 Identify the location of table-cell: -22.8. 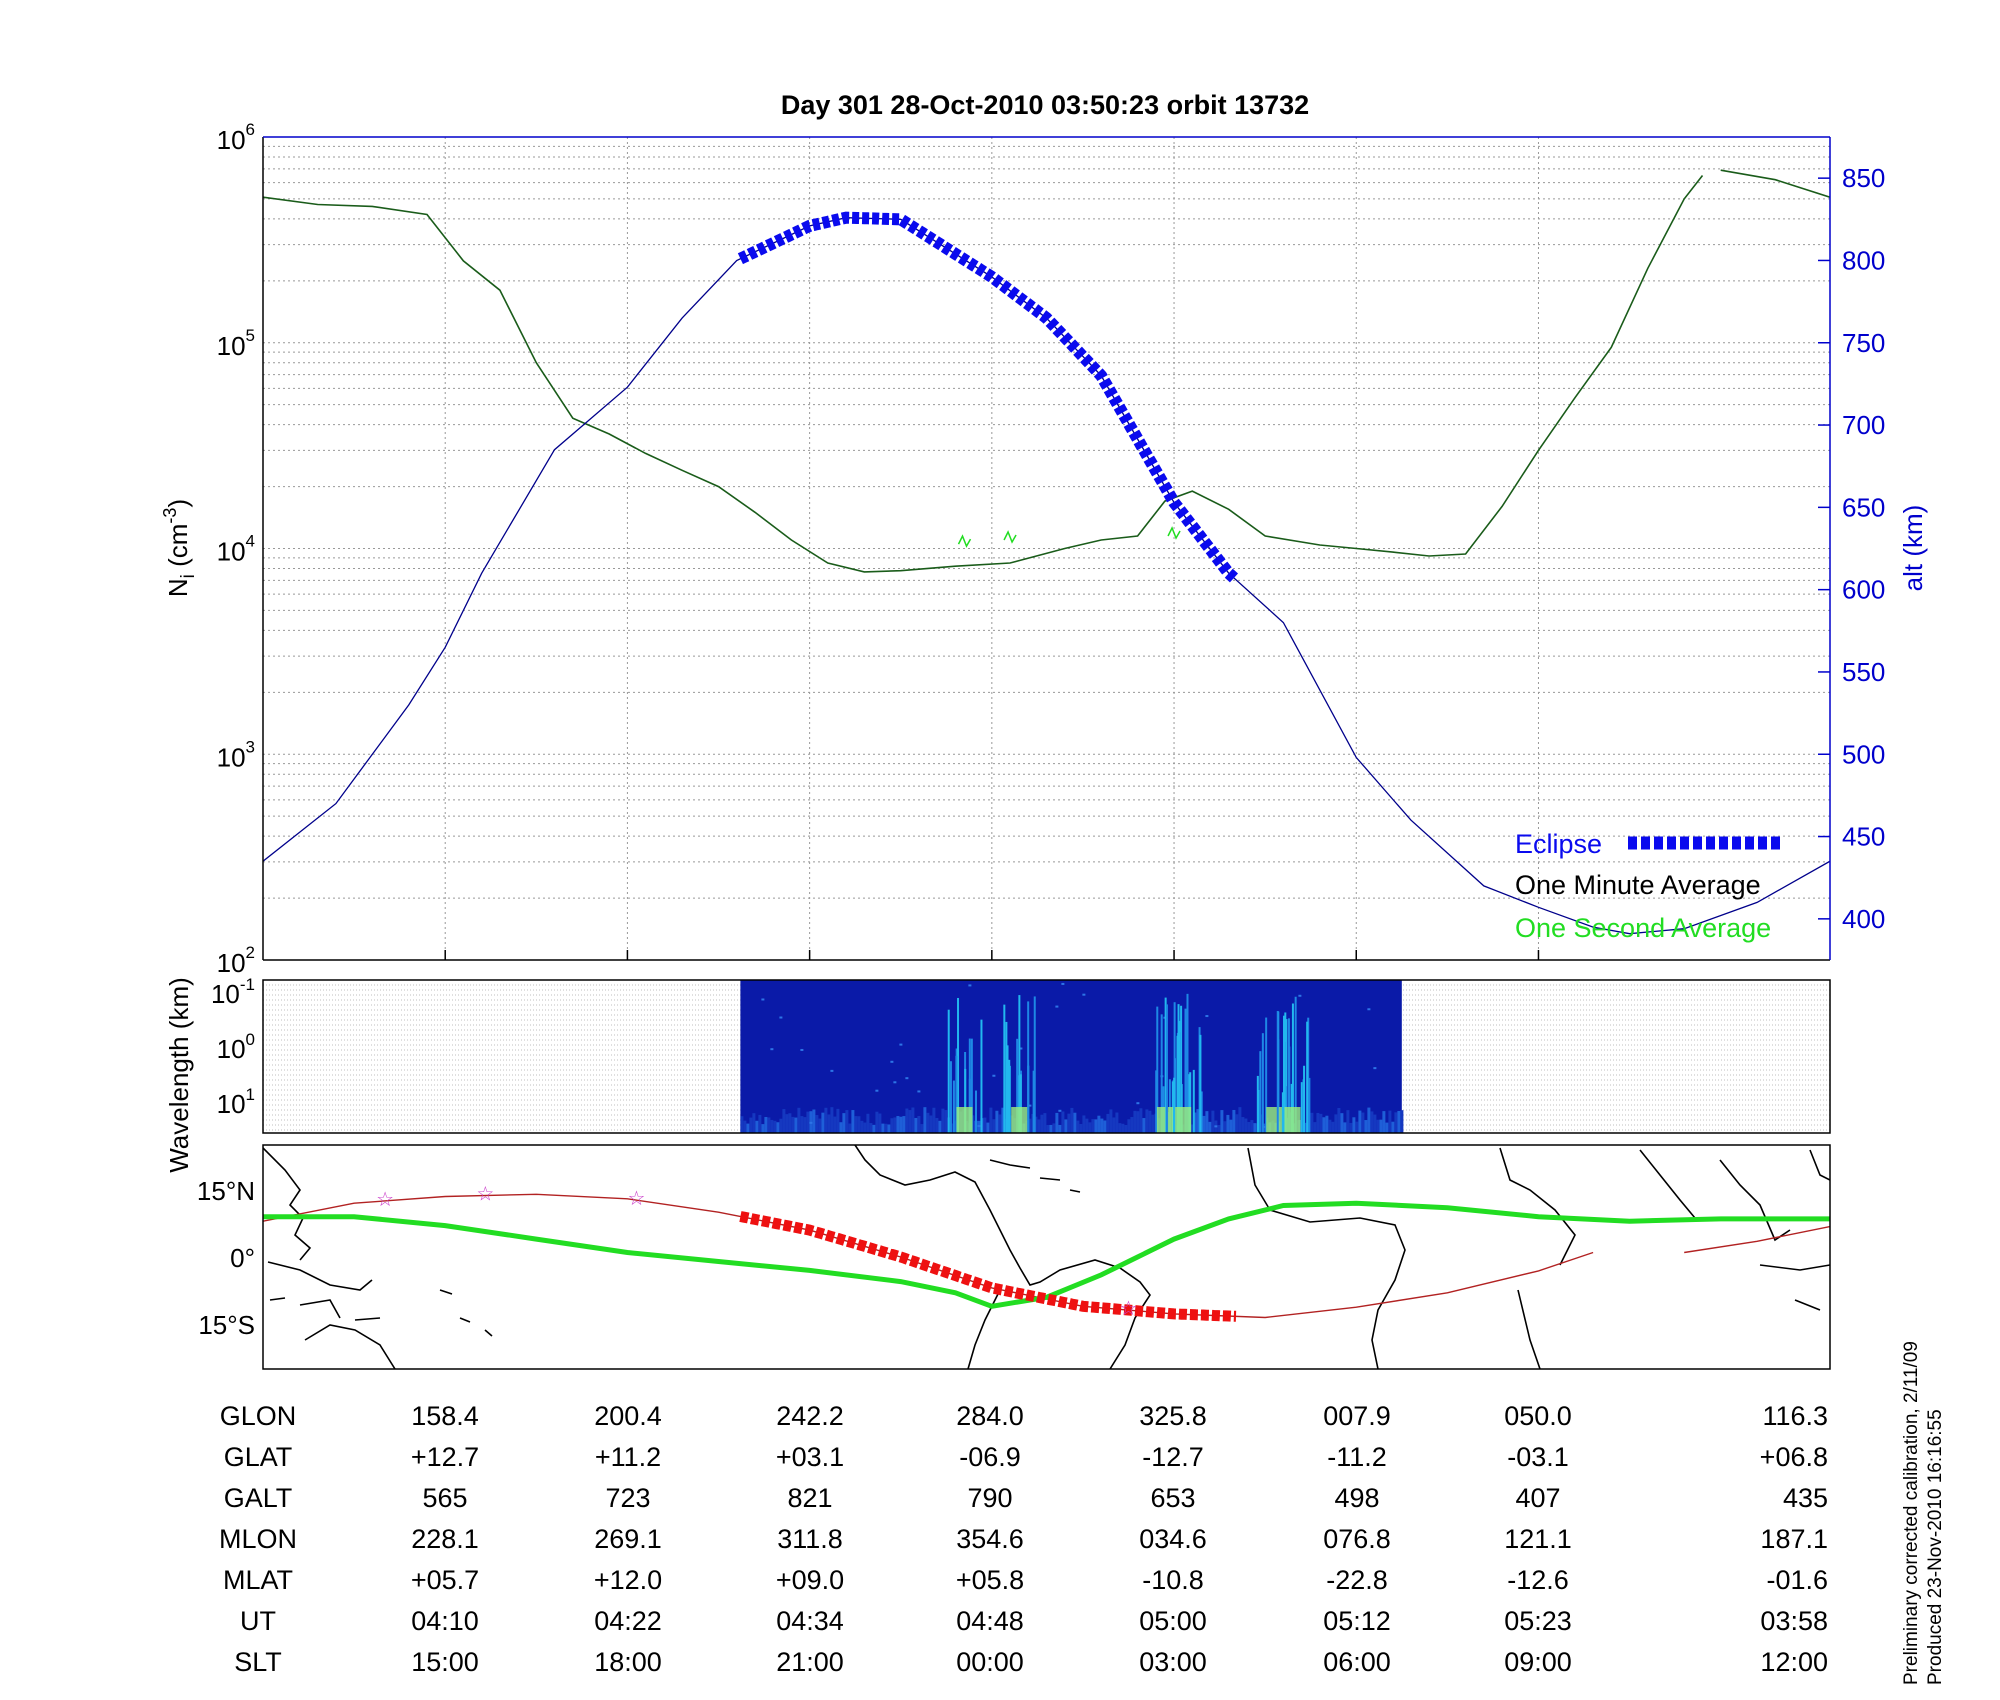
(1357, 1580).